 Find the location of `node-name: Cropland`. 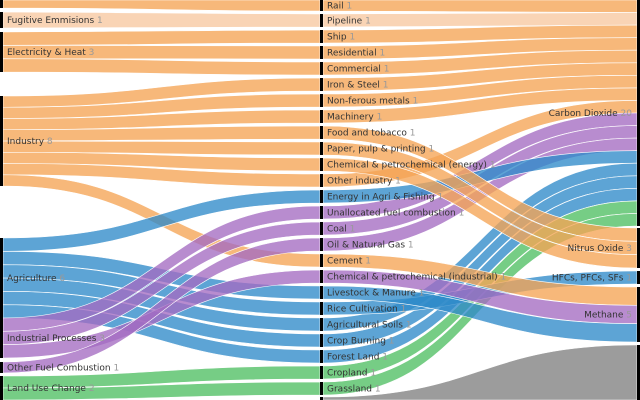

node-name: Cropland is located at coordinates (347, 374).